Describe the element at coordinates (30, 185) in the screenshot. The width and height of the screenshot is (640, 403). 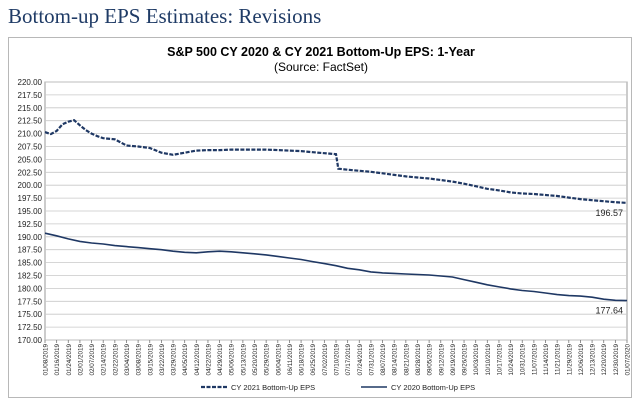
I see `y-tick-label: 200.00` at that location.